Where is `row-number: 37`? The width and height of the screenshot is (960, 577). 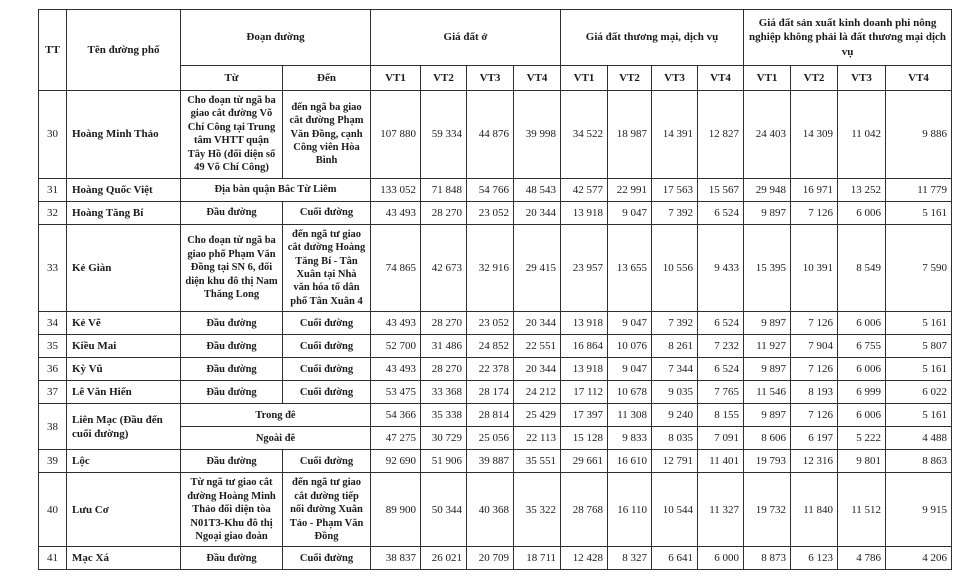 row-number: 37 is located at coordinates (52, 392).